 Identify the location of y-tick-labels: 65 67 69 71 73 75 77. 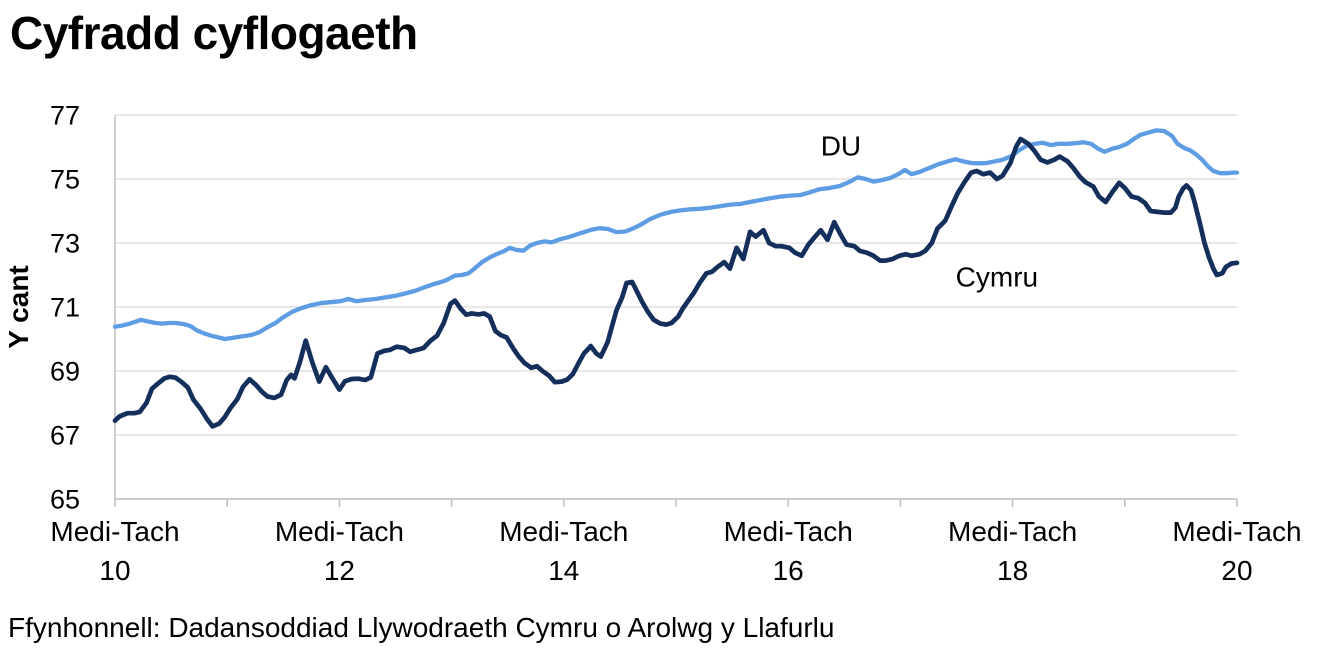
(65, 308).